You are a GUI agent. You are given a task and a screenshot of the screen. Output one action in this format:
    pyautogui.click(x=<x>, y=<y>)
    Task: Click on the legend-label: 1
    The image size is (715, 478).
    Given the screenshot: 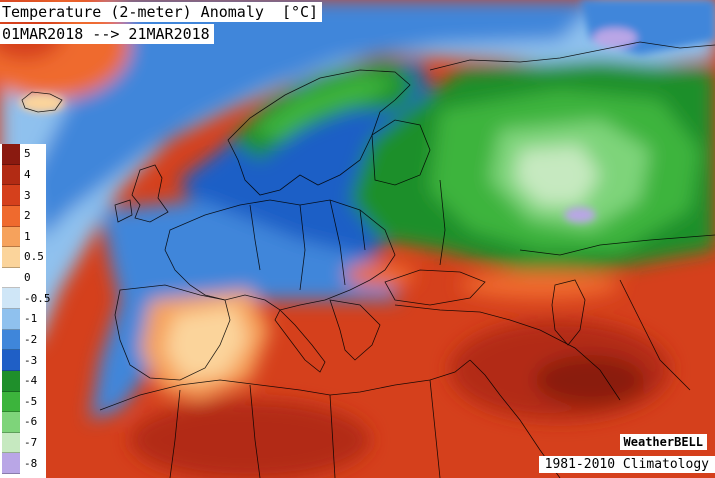 What is the action you would take?
    pyautogui.click(x=27, y=236)
    